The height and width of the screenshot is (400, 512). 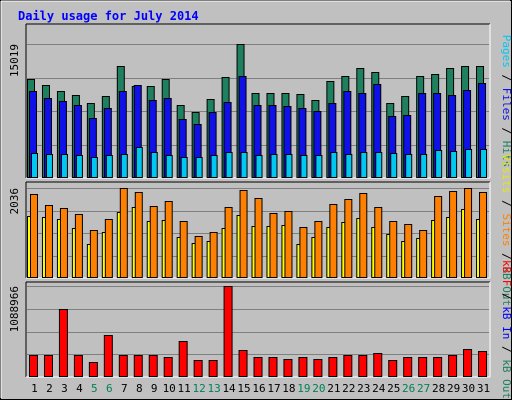 What do you see at coordinates (318, 388) in the screenshot?
I see `day-label: 20` at bounding box center [318, 388].